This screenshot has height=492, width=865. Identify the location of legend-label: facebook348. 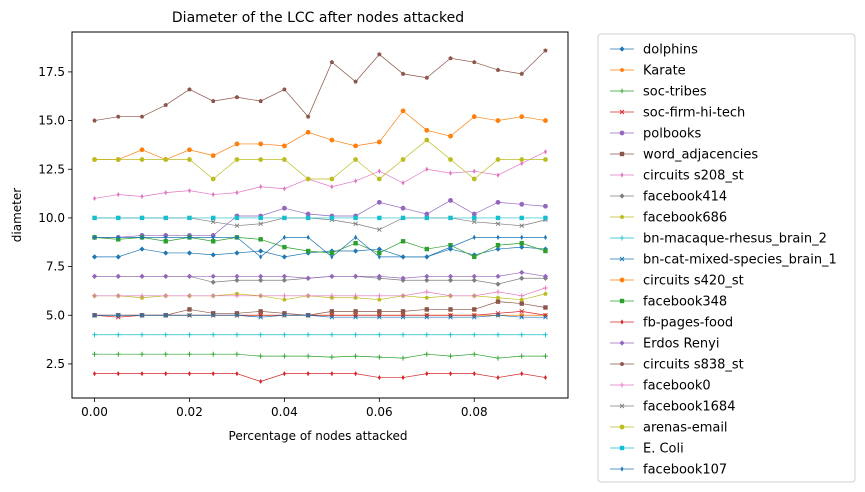
(685, 302).